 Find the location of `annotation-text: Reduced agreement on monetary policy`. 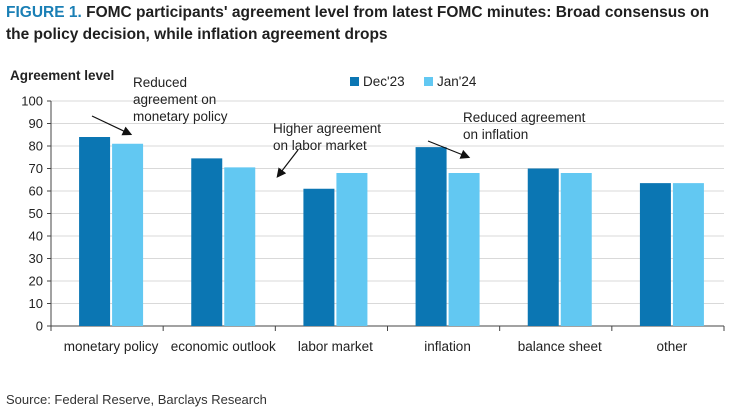

annotation-text: Reduced agreement on monetary policy is located at coordinates (180, 99).